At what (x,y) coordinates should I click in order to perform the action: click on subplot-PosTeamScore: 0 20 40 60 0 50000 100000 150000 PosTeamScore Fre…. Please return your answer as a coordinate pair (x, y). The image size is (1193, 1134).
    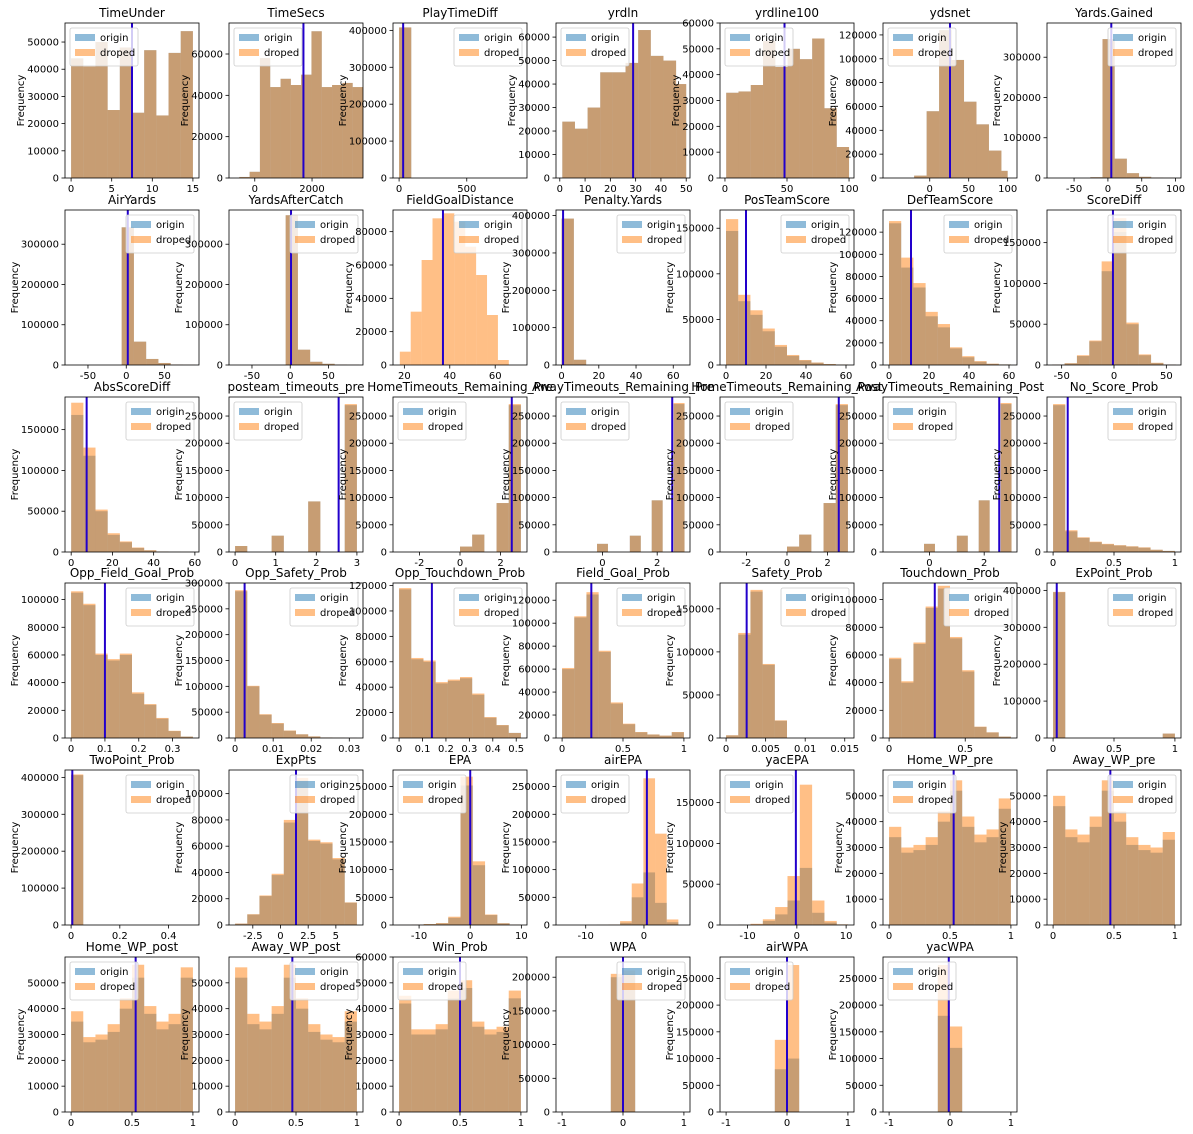
    Looking at the image, I should click on (760, 287).